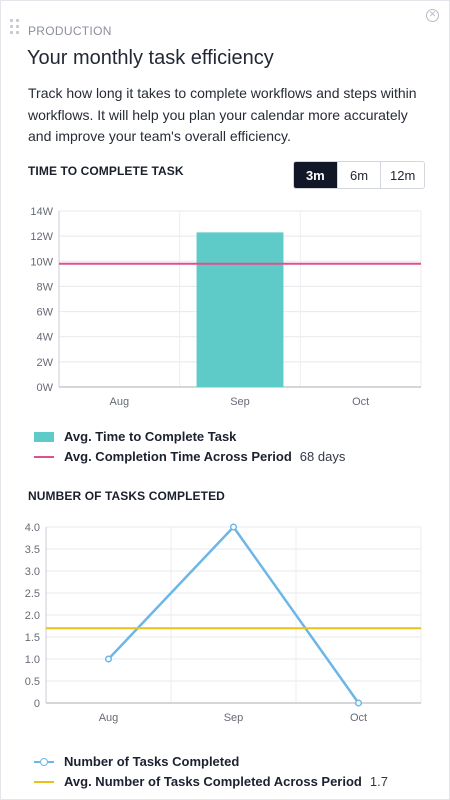 The height and width of the screenshot is (800, 450). Describe the element at coordinates (45, 388) in the screenshot. I see `y-tick-label: 0W` at that location.